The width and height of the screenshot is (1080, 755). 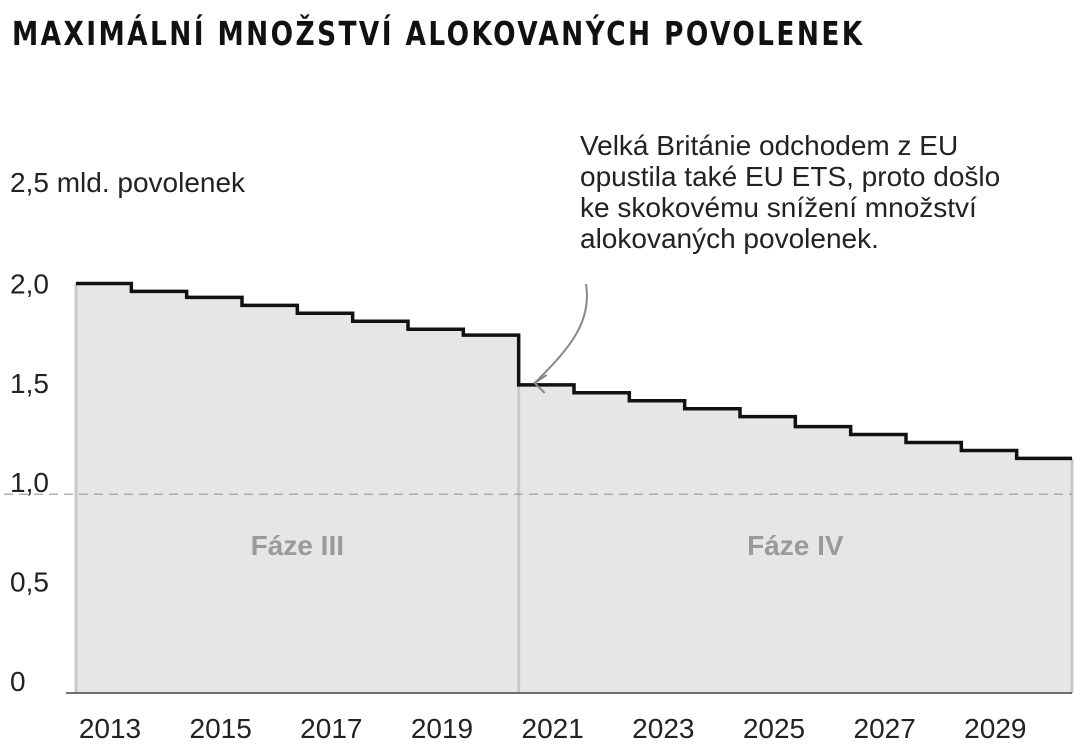 I want to click on annotation-text-line: ke skokovému snížení množství, so click(x=778, y=207).